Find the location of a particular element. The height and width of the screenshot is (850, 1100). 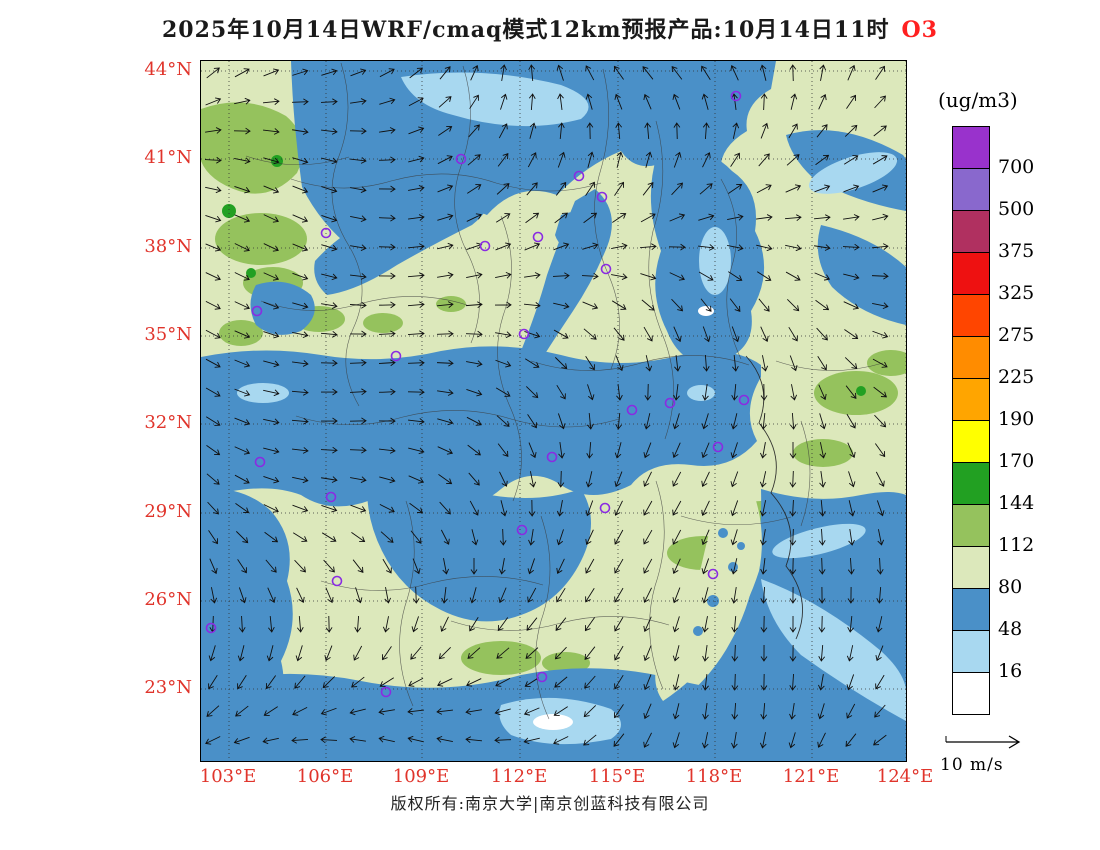

lat-tick-label: 32°N is located at coordinates (168, 422).